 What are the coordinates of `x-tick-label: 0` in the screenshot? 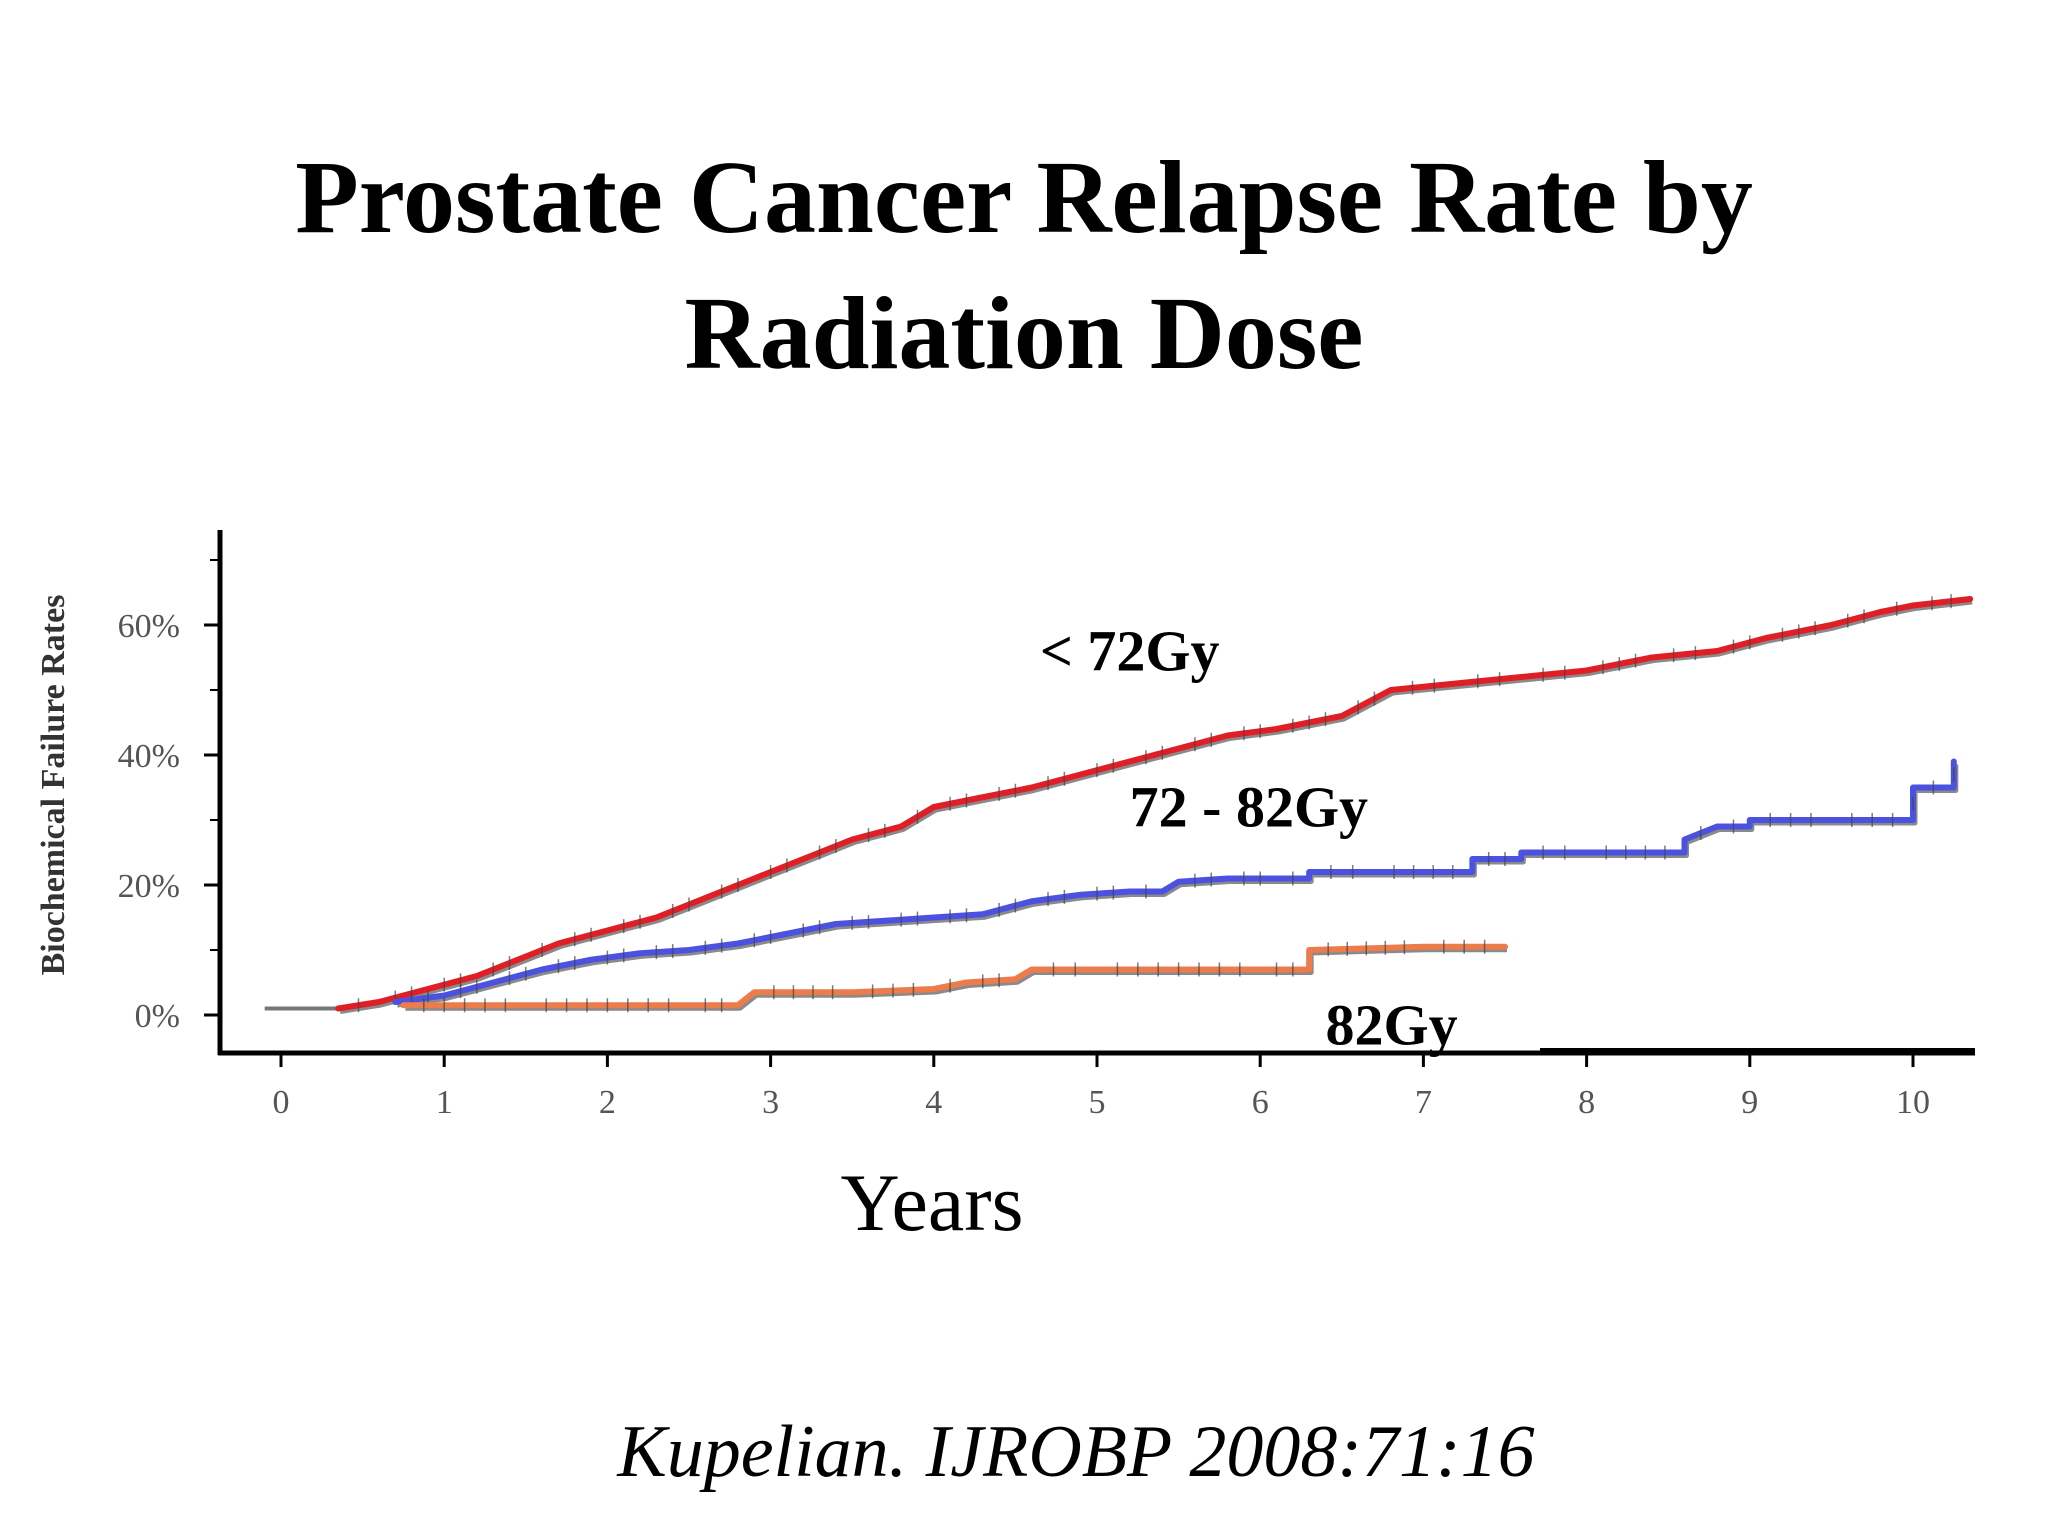 It's located at (281, 1102).